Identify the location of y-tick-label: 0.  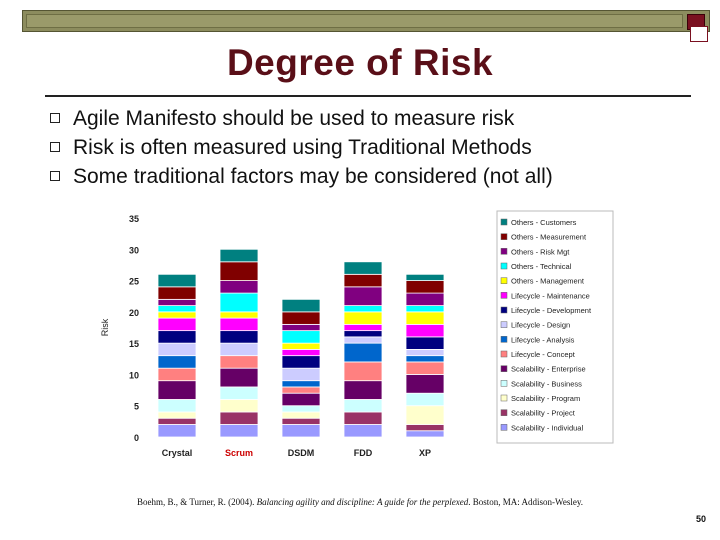
(136, 438).